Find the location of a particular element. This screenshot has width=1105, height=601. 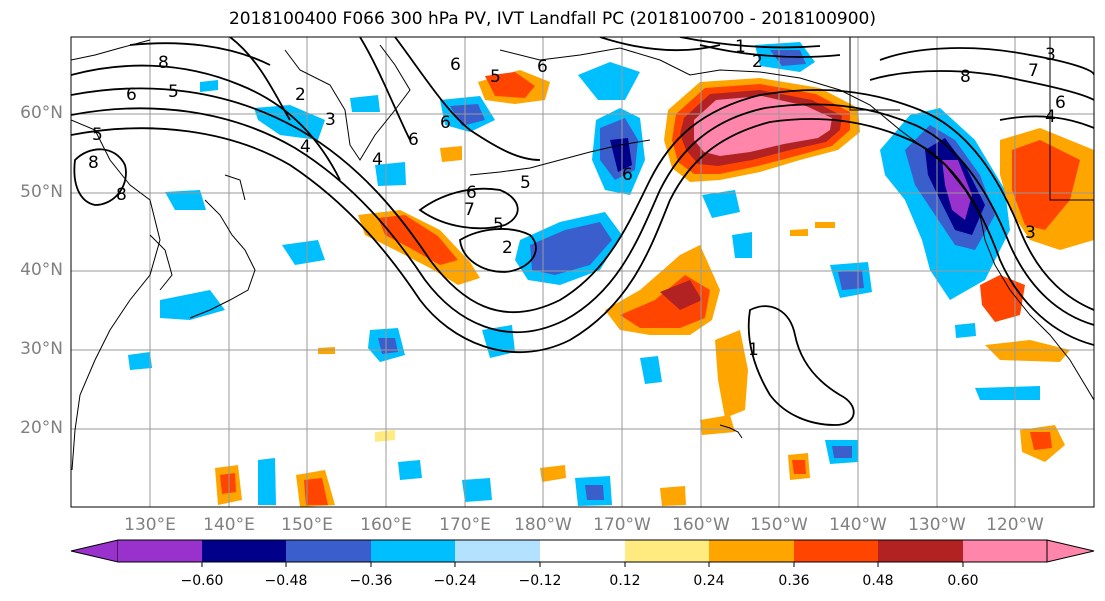

lat-label-50n: 50°N is located at coordinates (41, 192).